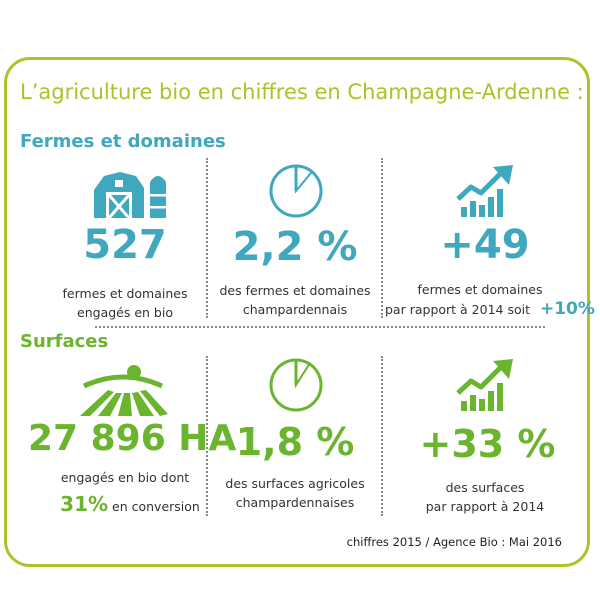  I want to click on stat-highlight-surfaces-conversion: 31%, so click(84, 504).